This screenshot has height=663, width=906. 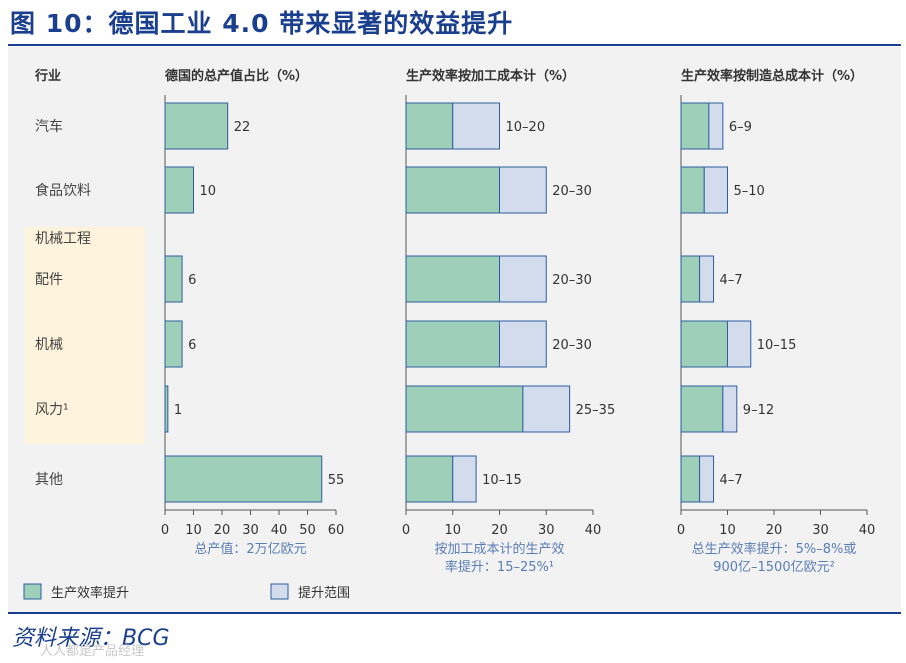 What do you see at coordinates (749, 191) in the screenshot?
I see `data-label: 5–10` at bounding box center [749, 191].